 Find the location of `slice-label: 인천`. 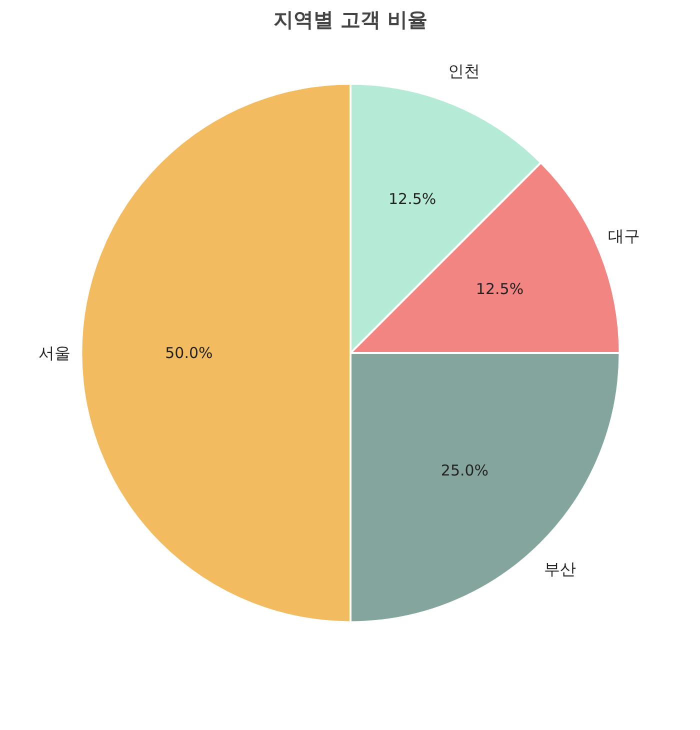

slice-label: 인천 is located at coordinates (464, 70).